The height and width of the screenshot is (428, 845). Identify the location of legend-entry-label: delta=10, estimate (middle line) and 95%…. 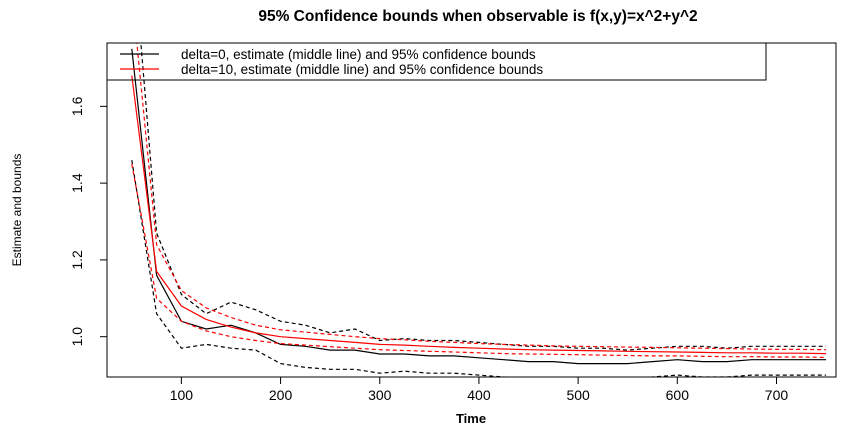
(362, 69).